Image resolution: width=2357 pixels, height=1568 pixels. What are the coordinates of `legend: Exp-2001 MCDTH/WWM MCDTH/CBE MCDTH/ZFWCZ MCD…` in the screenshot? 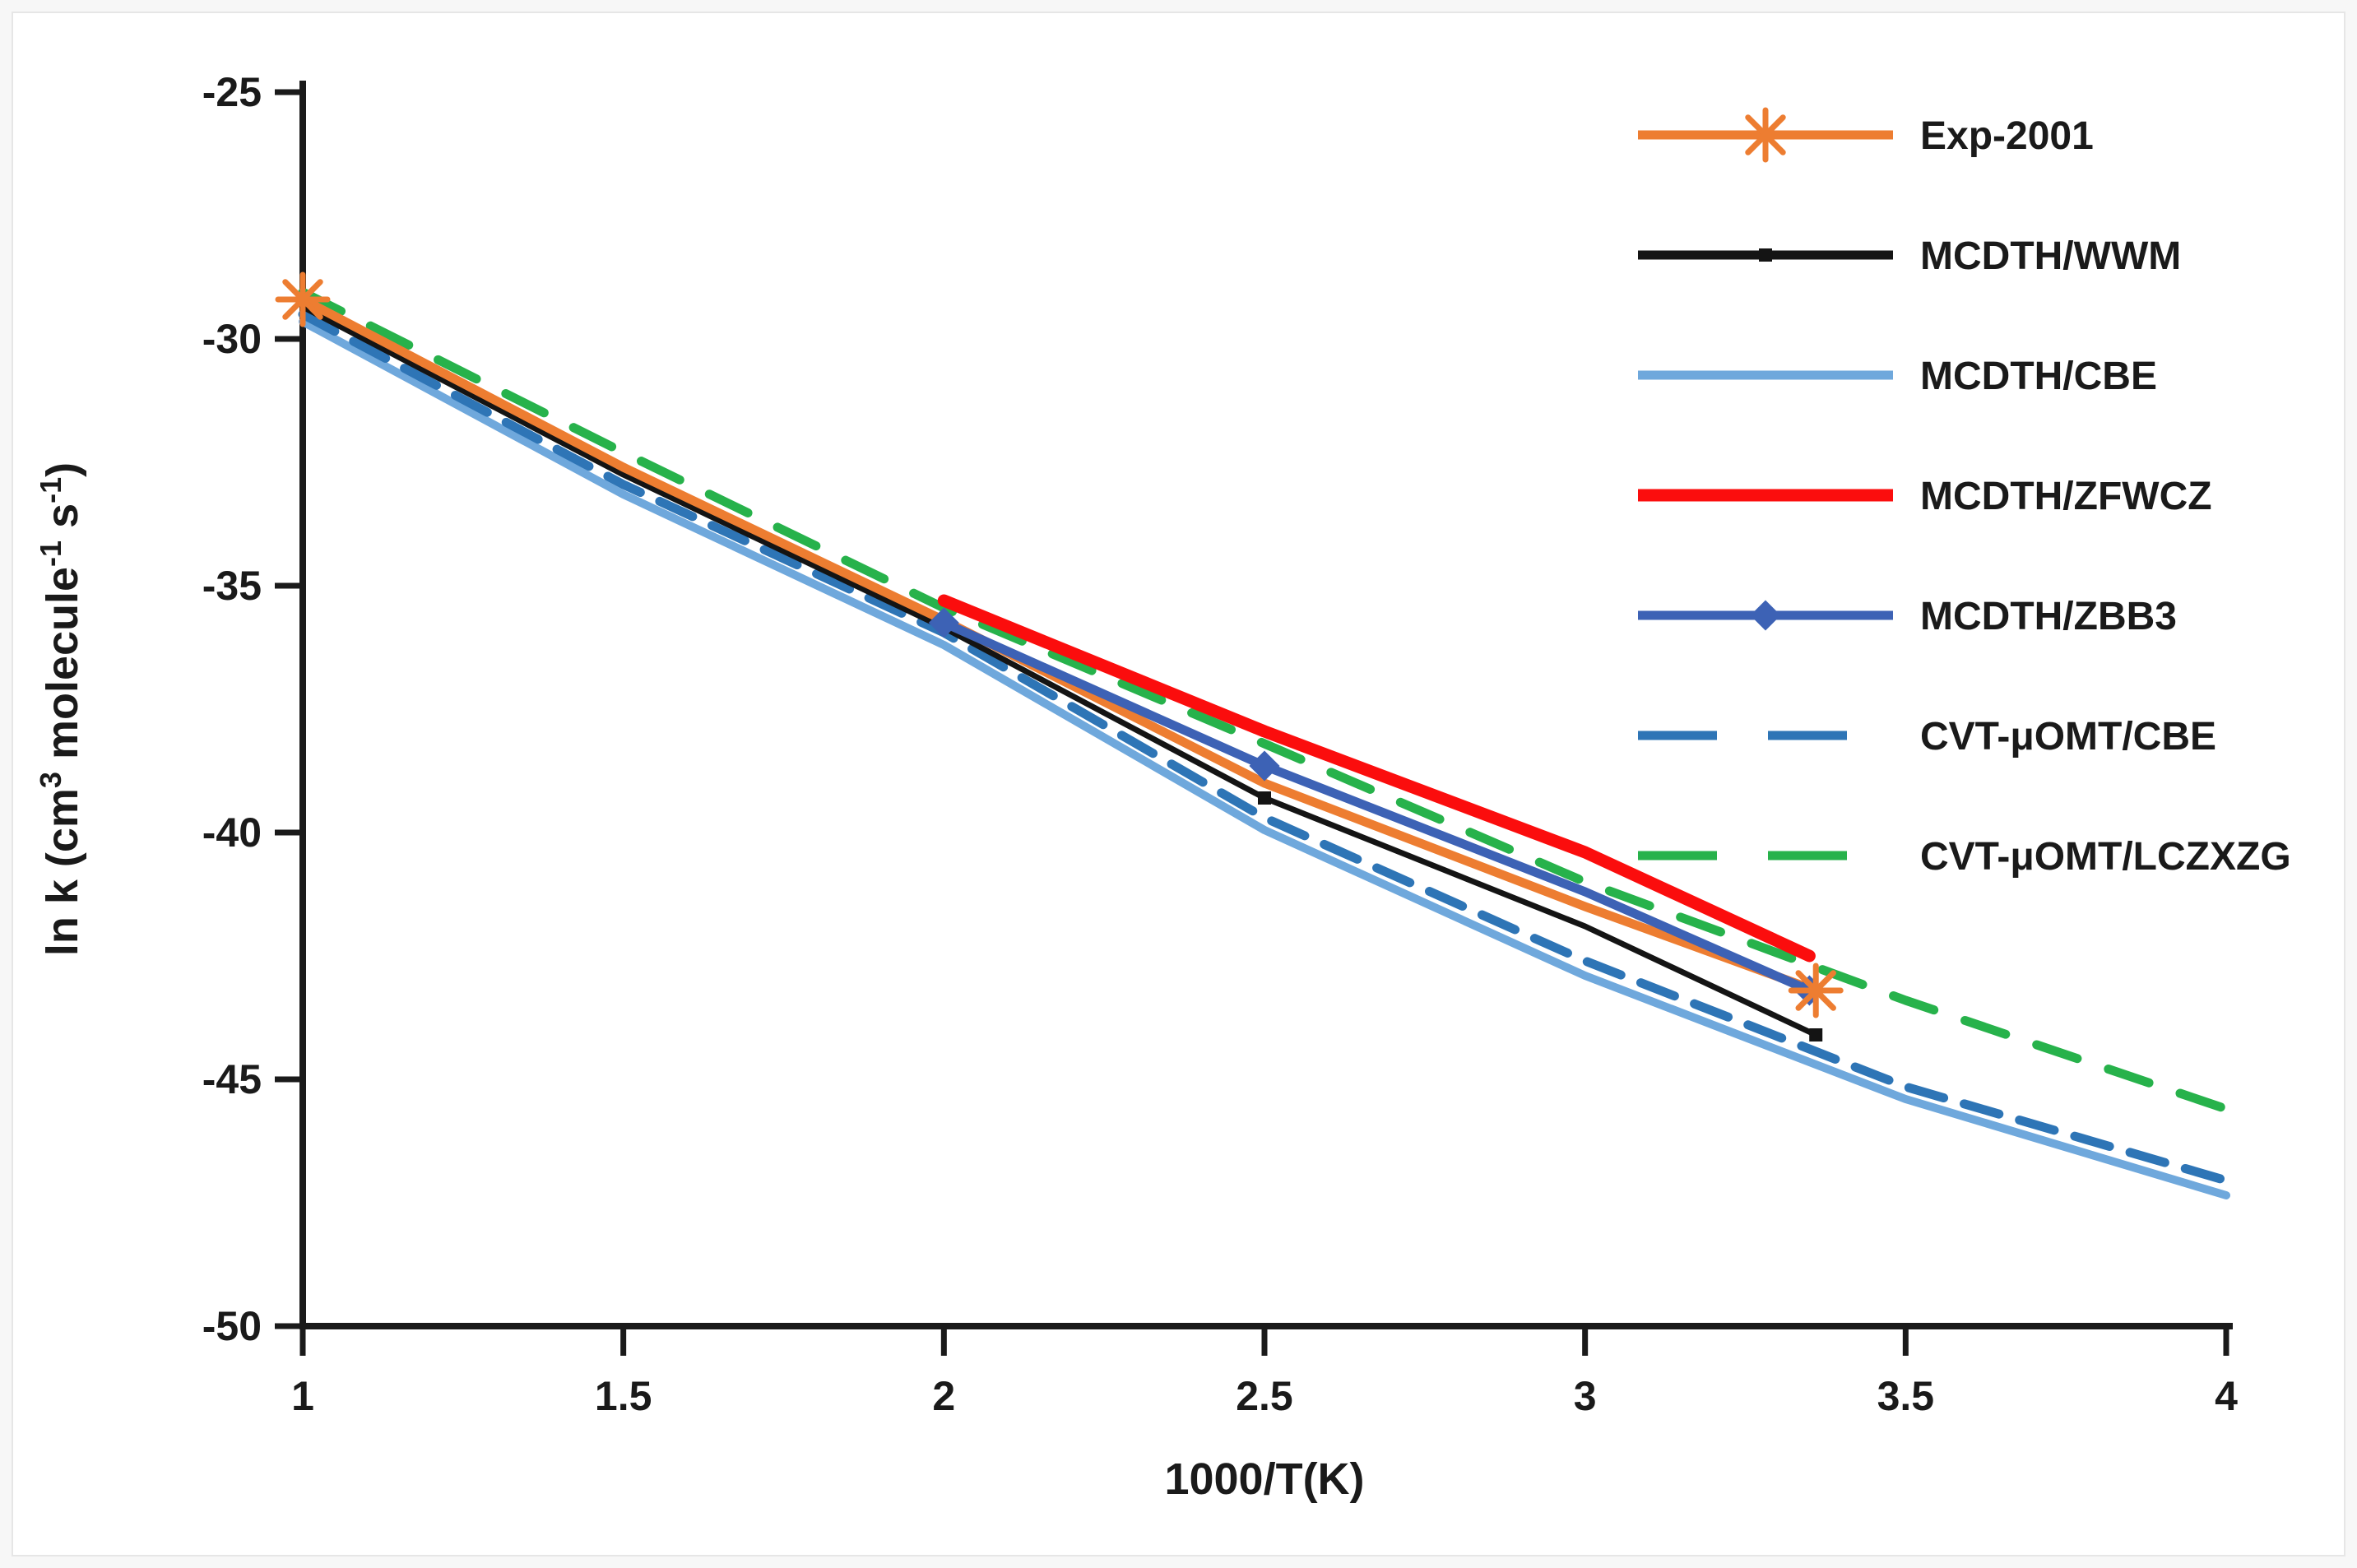 It's located at (1964, 493).